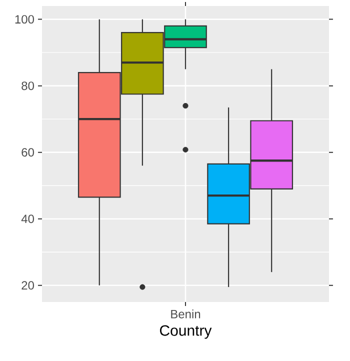 This screenshot has width=350, height=361. What do you see at coordinates (185, 314) in the screenshot?
I see `x-tick-label: Benin` at bounding box center [185, 314].